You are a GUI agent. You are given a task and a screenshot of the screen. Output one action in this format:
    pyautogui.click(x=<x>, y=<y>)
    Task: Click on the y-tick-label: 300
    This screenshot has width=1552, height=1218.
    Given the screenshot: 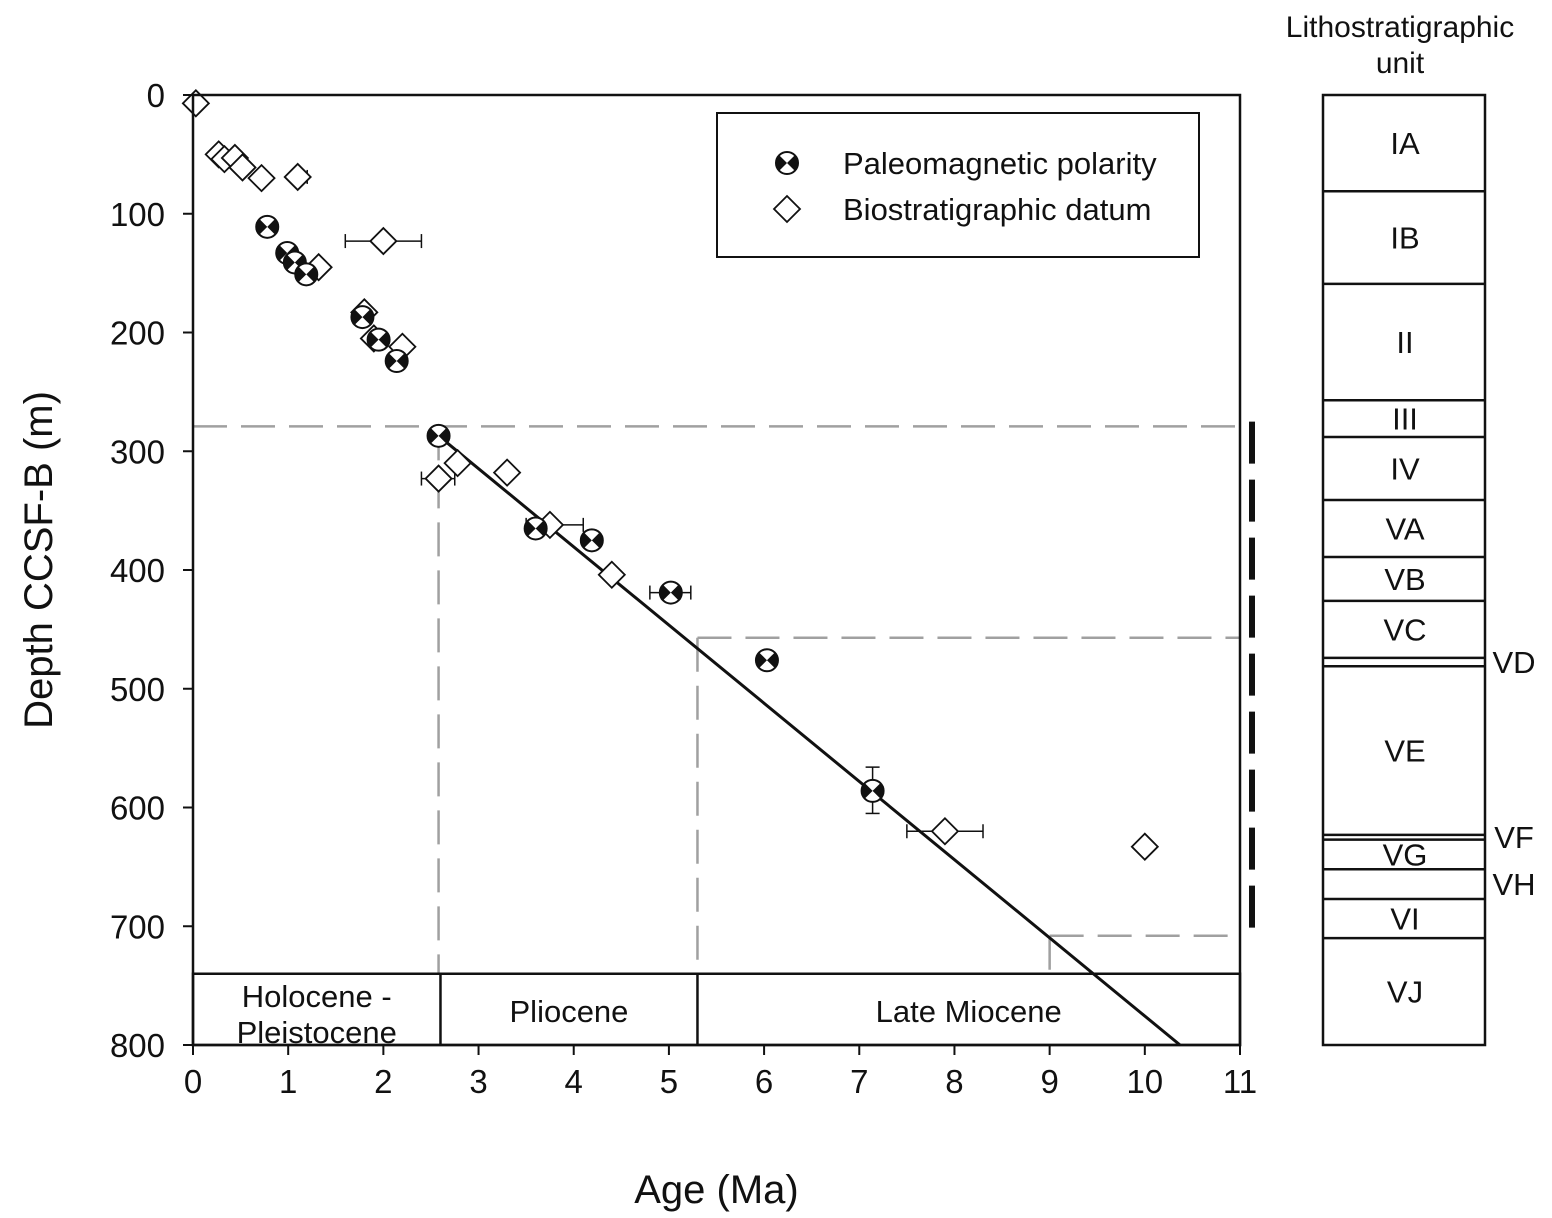 What is the action you would take?
    pyautogui.click(x=137, y=451)
    